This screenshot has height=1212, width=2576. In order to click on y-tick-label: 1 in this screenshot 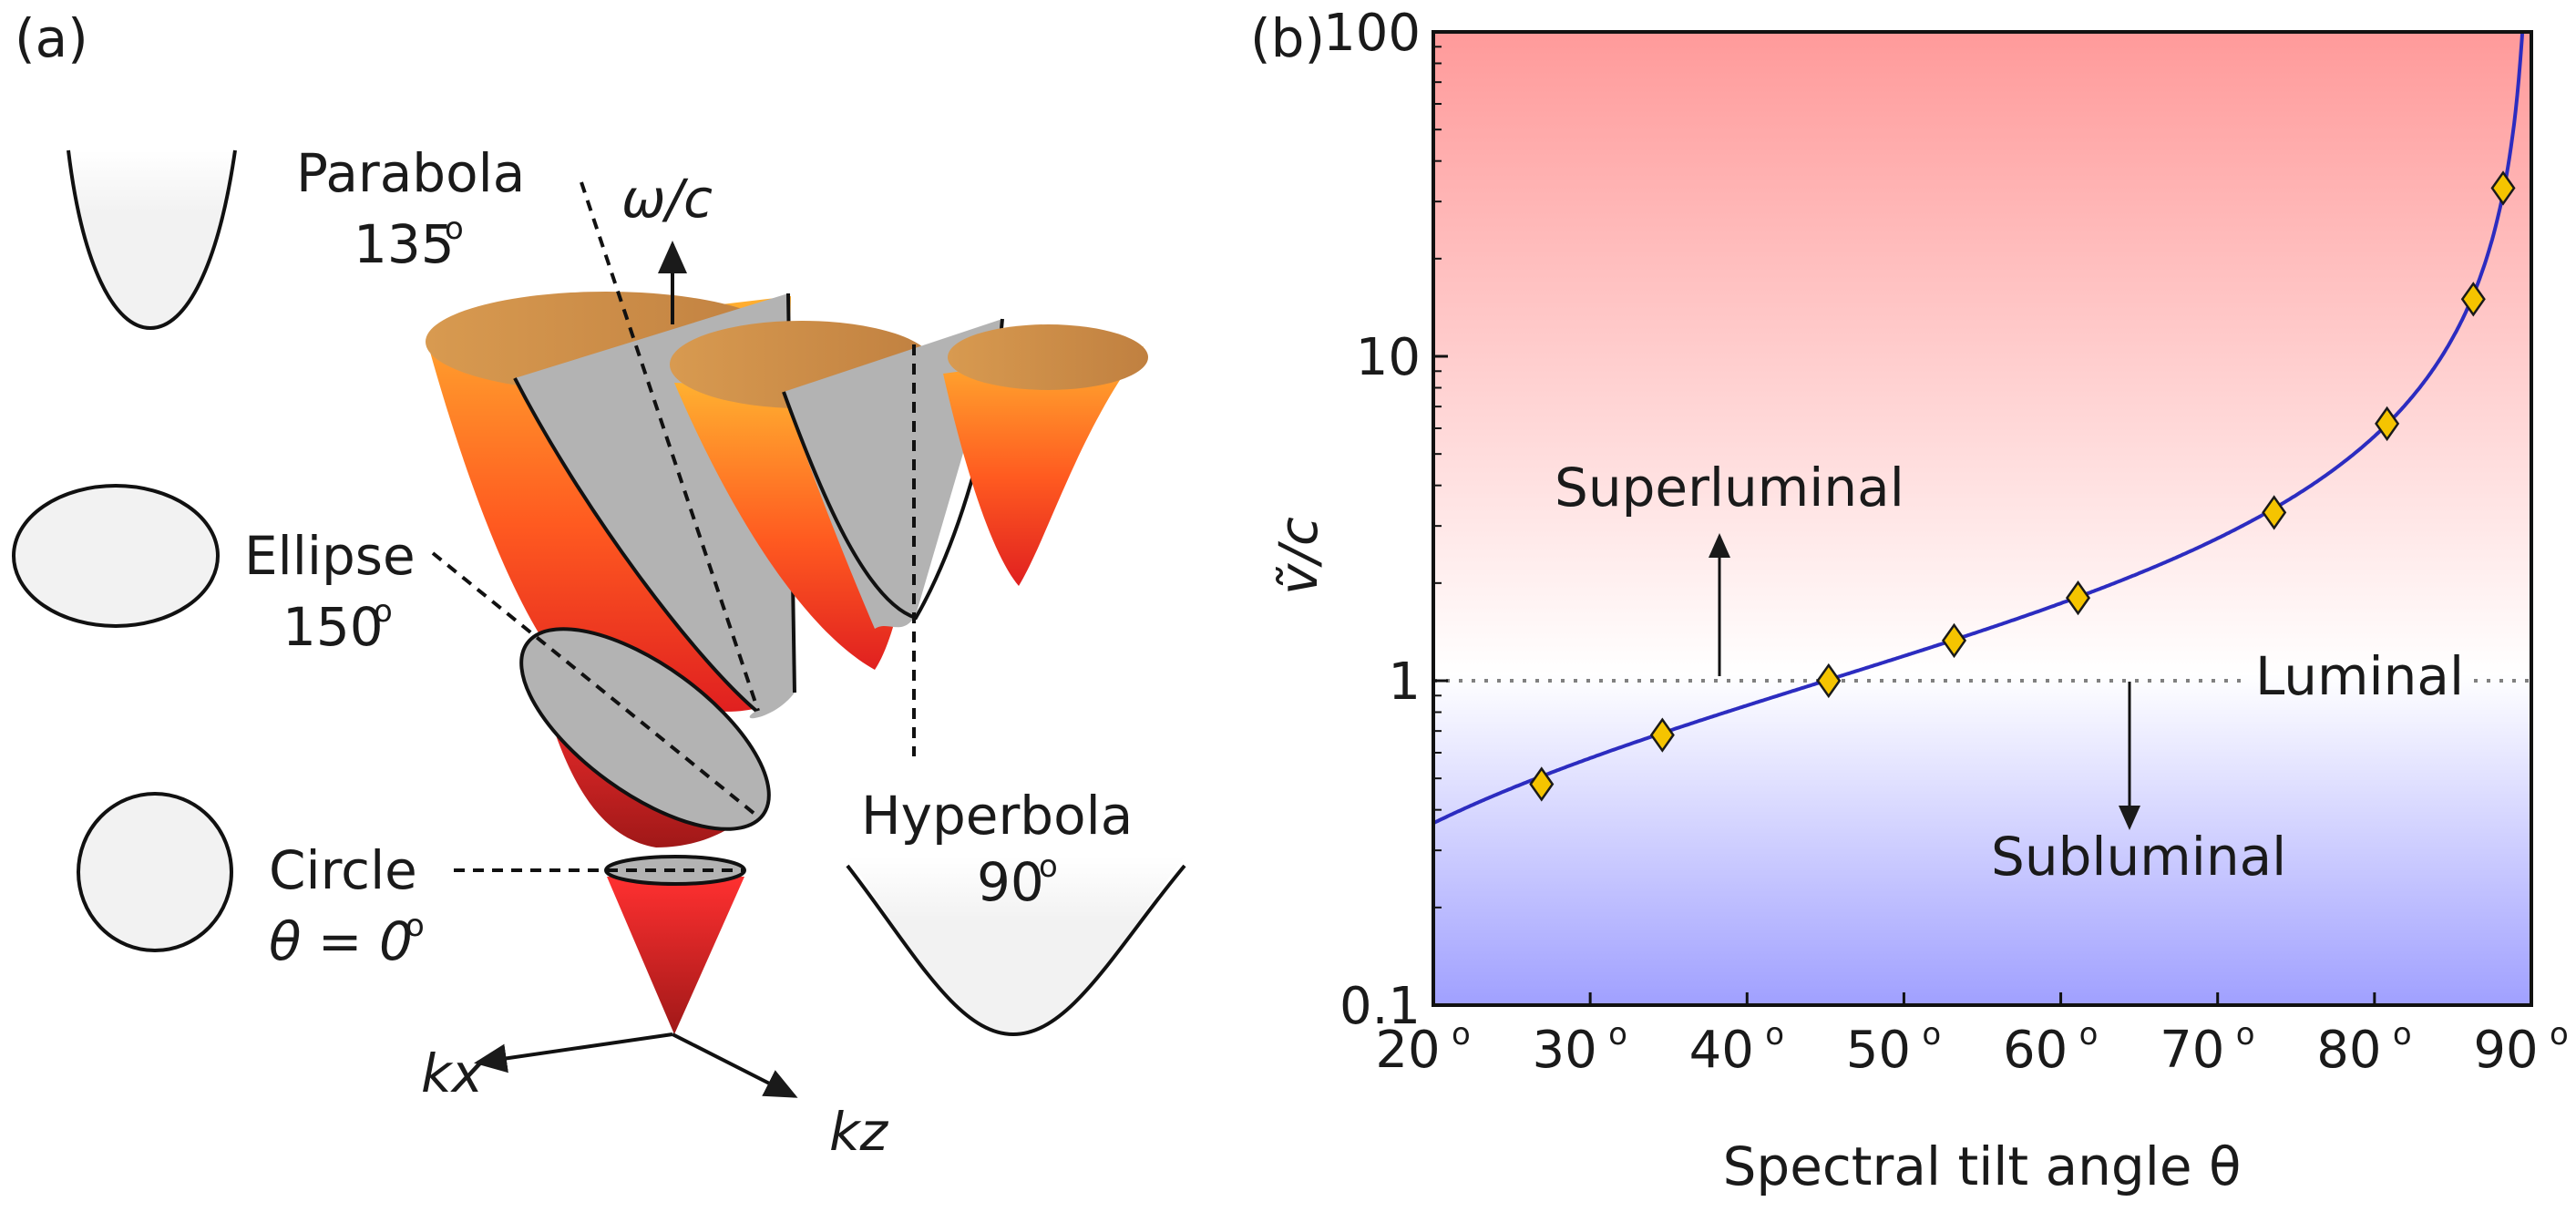, I will do `click(1405, 682)`.